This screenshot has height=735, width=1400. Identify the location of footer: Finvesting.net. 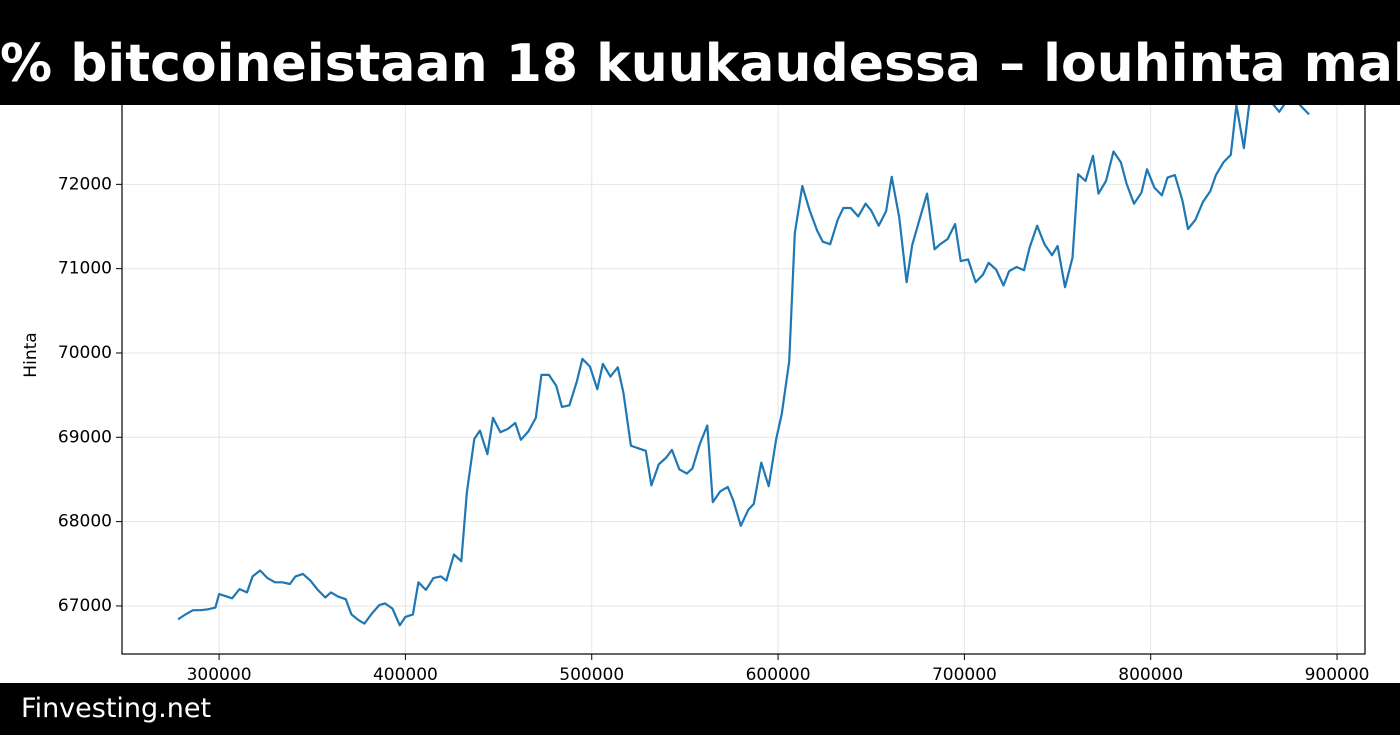
(700, 709).